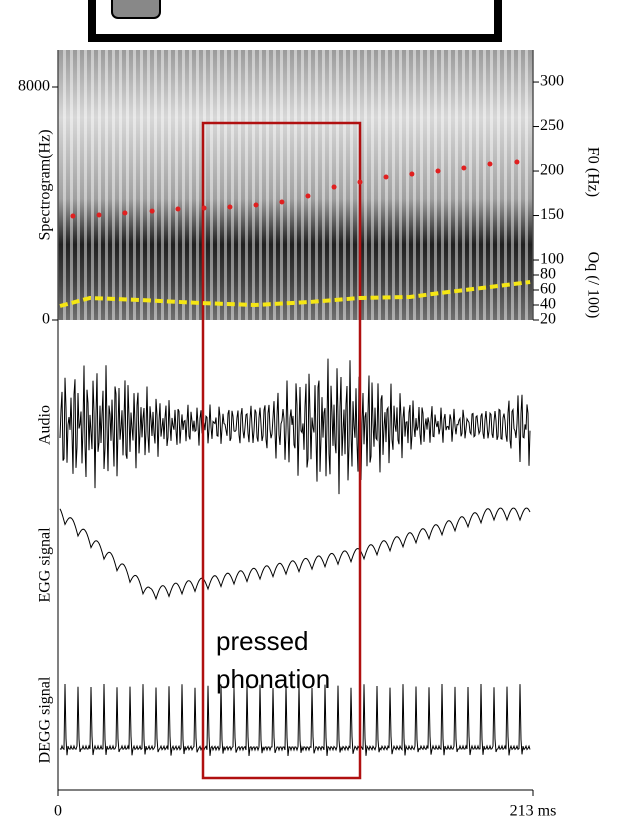  Describe the element at coordinates (45, 719) in the screenshot. I see `panel-label: DEGG signal` at that location.